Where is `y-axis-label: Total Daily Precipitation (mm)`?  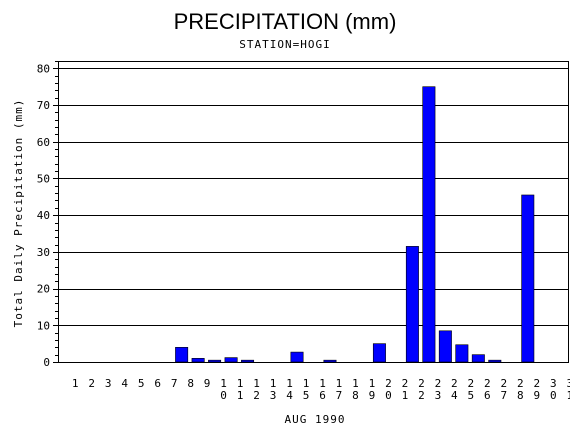 y-axis-label: Total Daily Precipitation (mm) is located at coordinates (18, 213).